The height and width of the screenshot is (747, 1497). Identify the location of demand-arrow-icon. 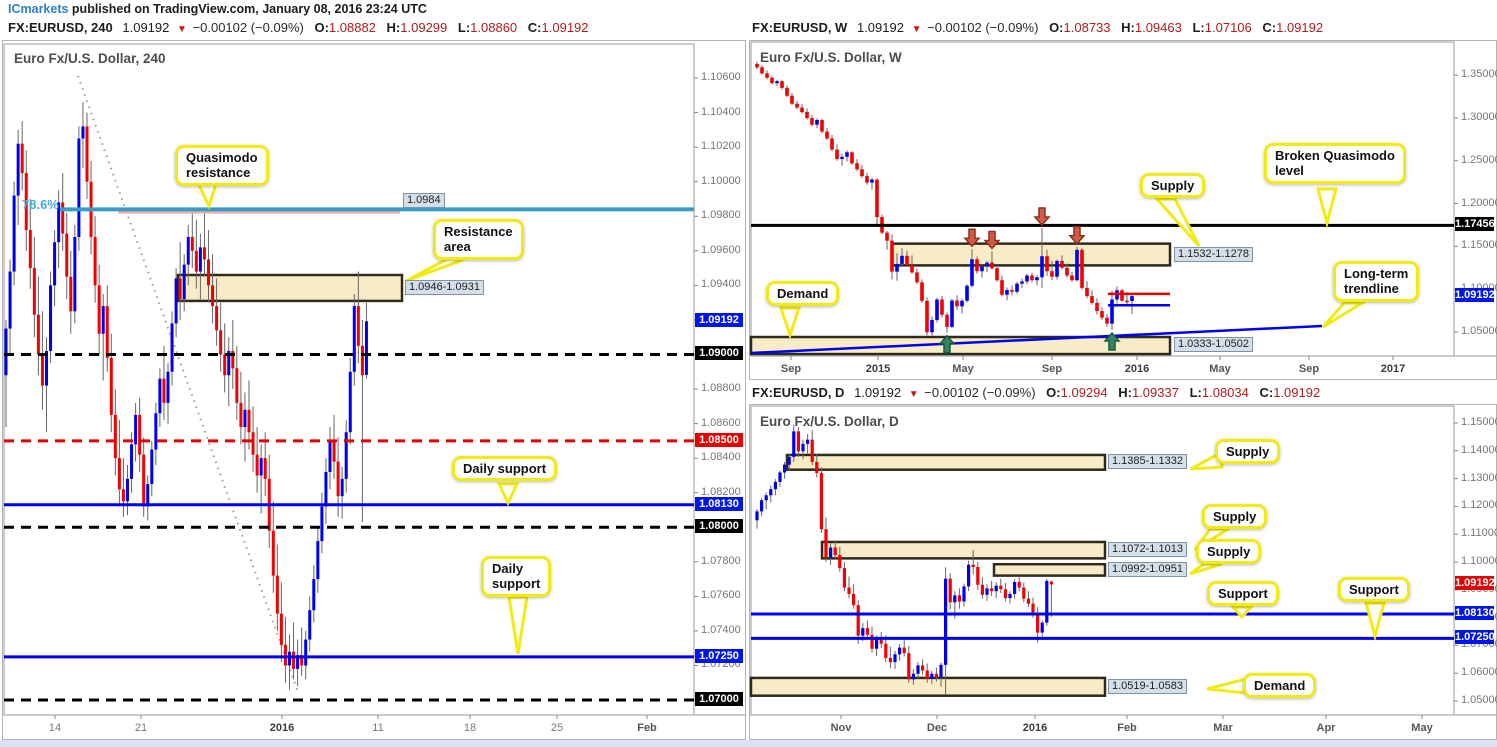
(1112, 341).